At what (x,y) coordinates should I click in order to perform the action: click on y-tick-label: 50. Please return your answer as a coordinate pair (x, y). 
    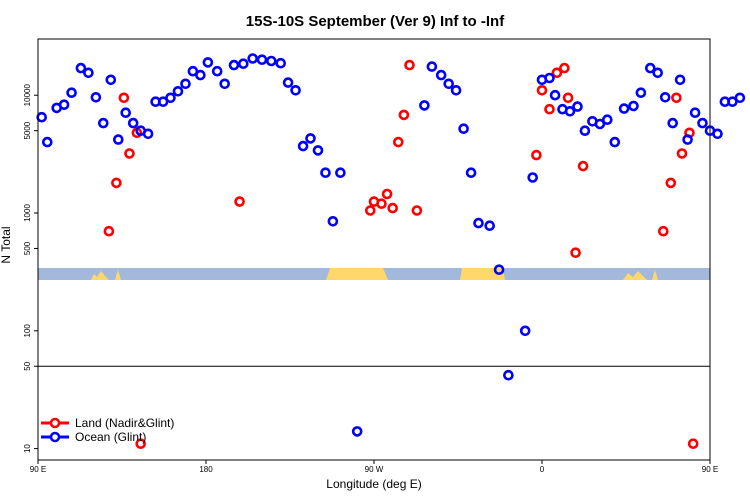
    Looking at the image, I should click on (27, 365).